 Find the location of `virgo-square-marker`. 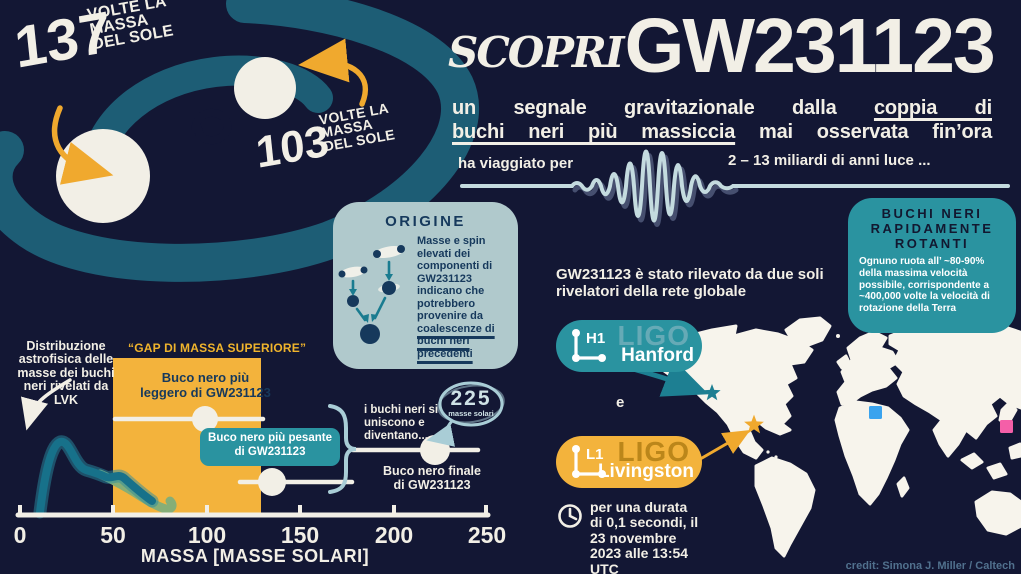

virgo-square-marker is located at coordinates (875, 412).